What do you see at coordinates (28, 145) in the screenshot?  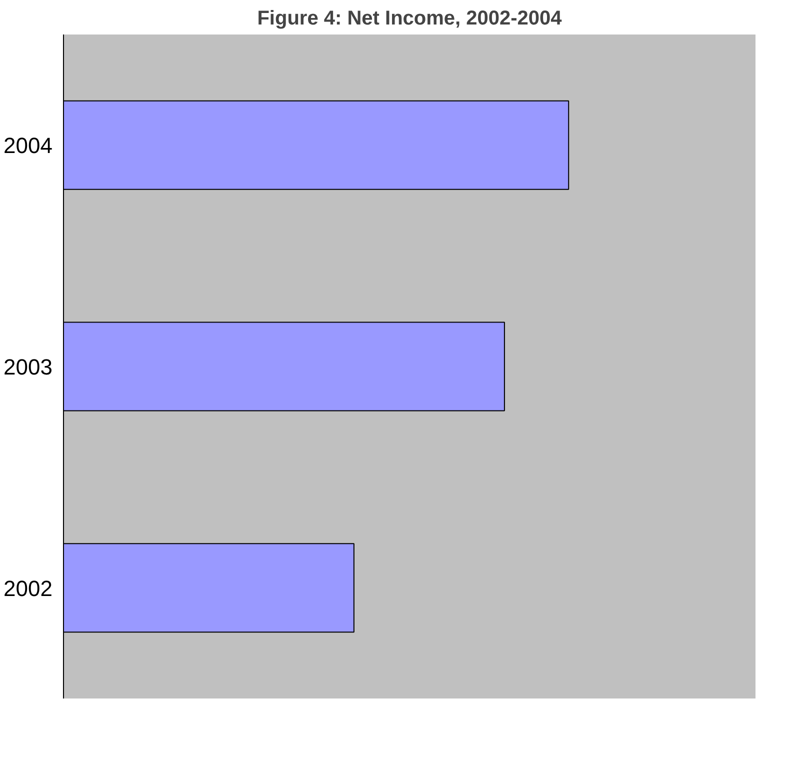 I see `y-tick-label: 2004` at bounding box center [28, 145].